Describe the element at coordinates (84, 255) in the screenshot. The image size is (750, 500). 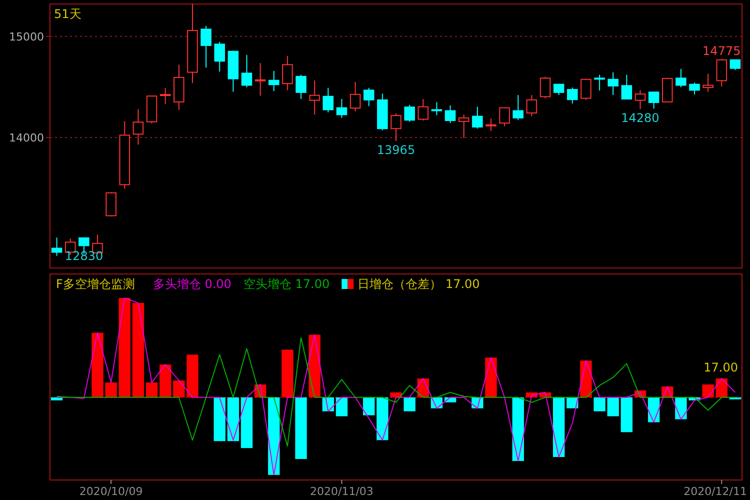
I see `annotation: 12830` at that location.